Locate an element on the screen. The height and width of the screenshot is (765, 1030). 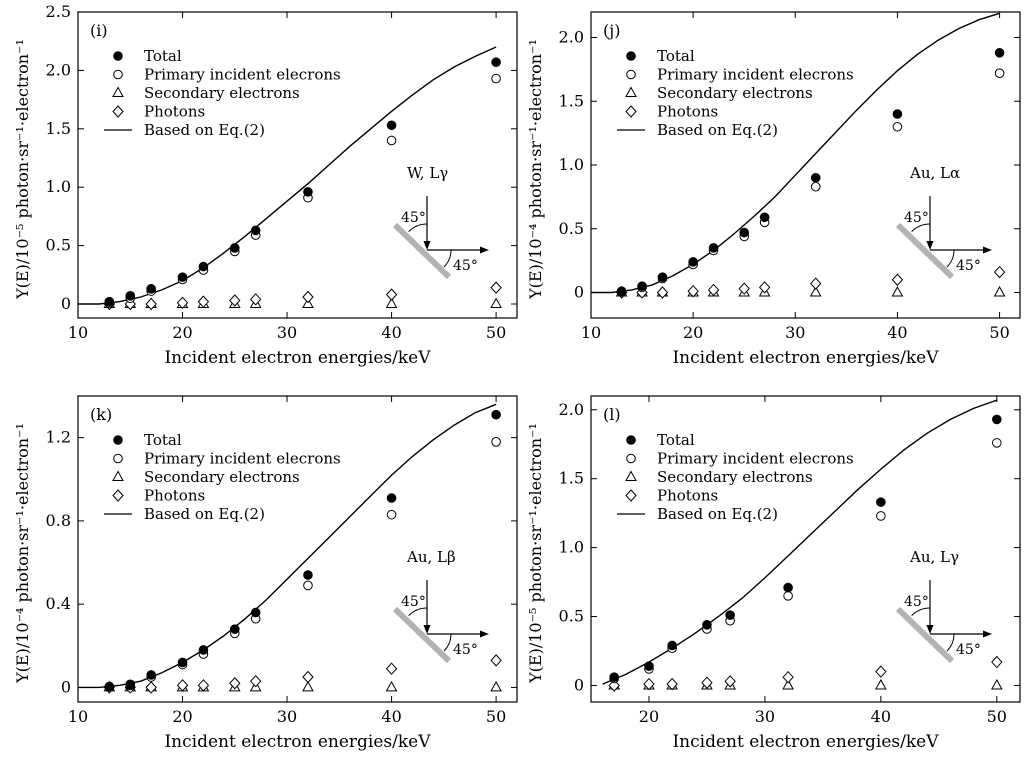
legend-label: Primary incident elecrons is located at coordinates (242, 459).